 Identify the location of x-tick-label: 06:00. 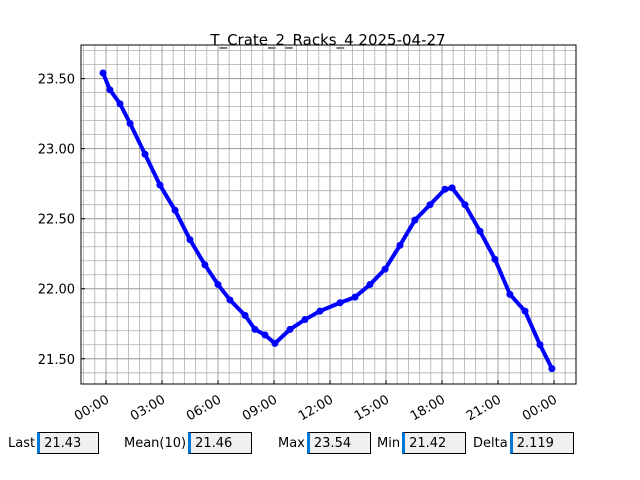
(204, 408).